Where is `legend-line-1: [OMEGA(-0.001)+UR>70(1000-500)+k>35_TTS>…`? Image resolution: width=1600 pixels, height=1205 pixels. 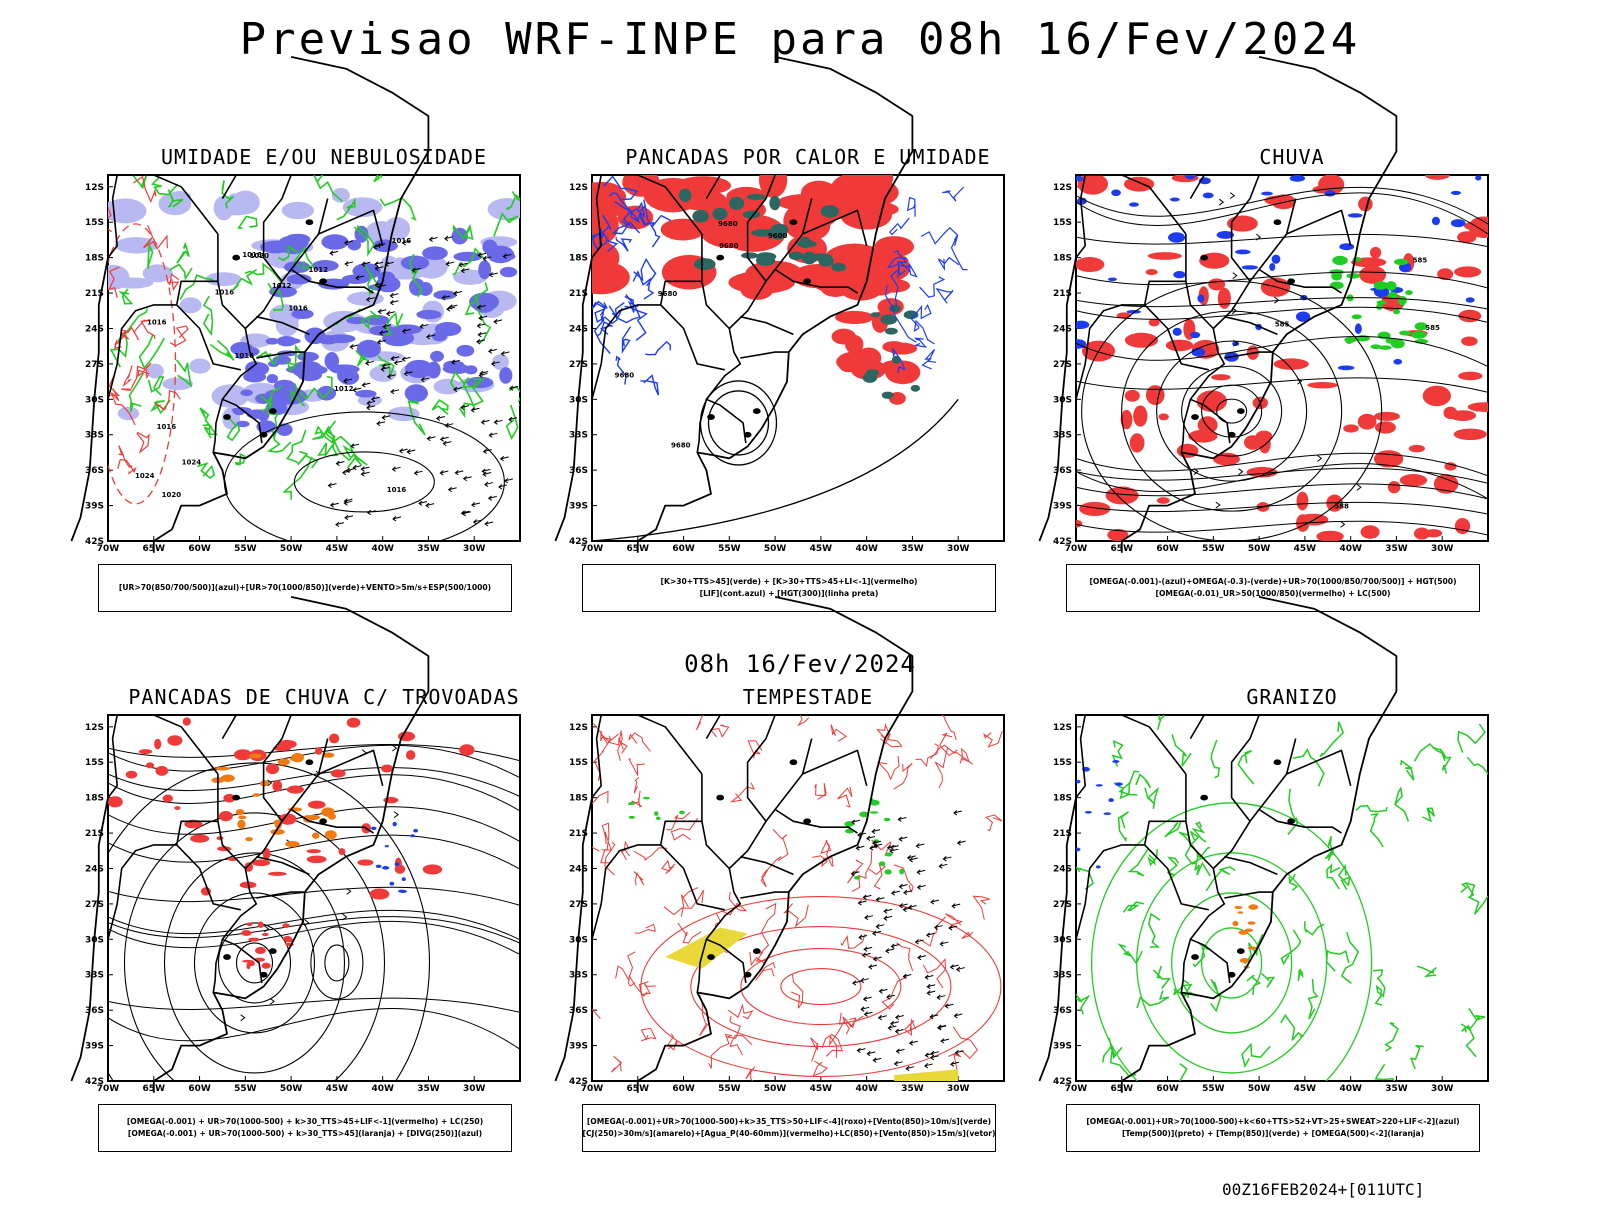 legend-line-1: [OMEGA(-0.001)+UR>70(1000-500)+k>35_TTS>… is located at coordinates (789, 1121).